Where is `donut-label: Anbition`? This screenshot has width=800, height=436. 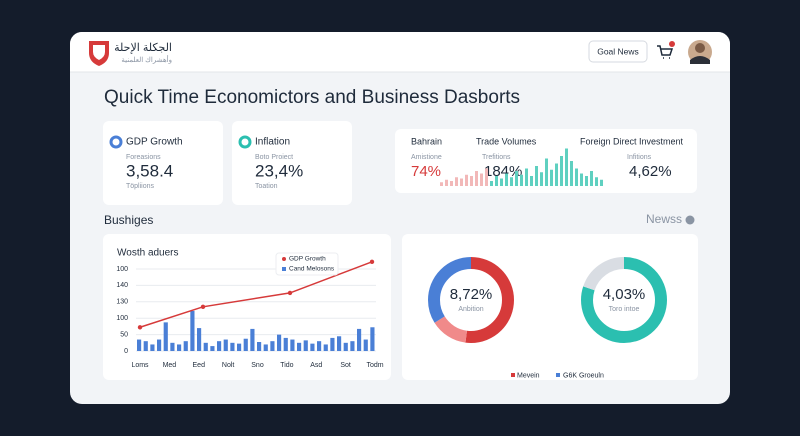 donut-label: Anbition is located at coordinates (470, 309).